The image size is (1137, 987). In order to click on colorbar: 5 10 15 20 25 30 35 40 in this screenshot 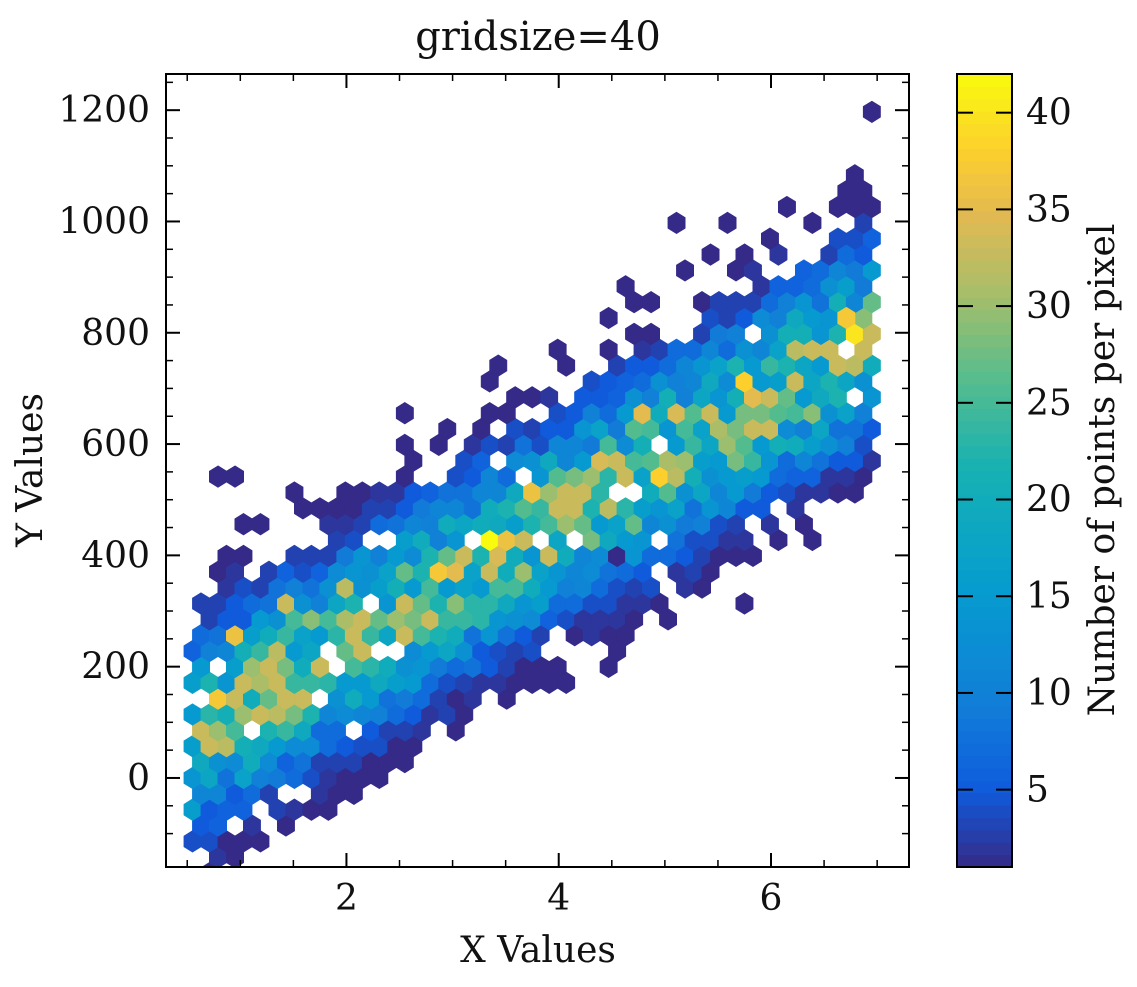, I will do `click(1014, 470)`.